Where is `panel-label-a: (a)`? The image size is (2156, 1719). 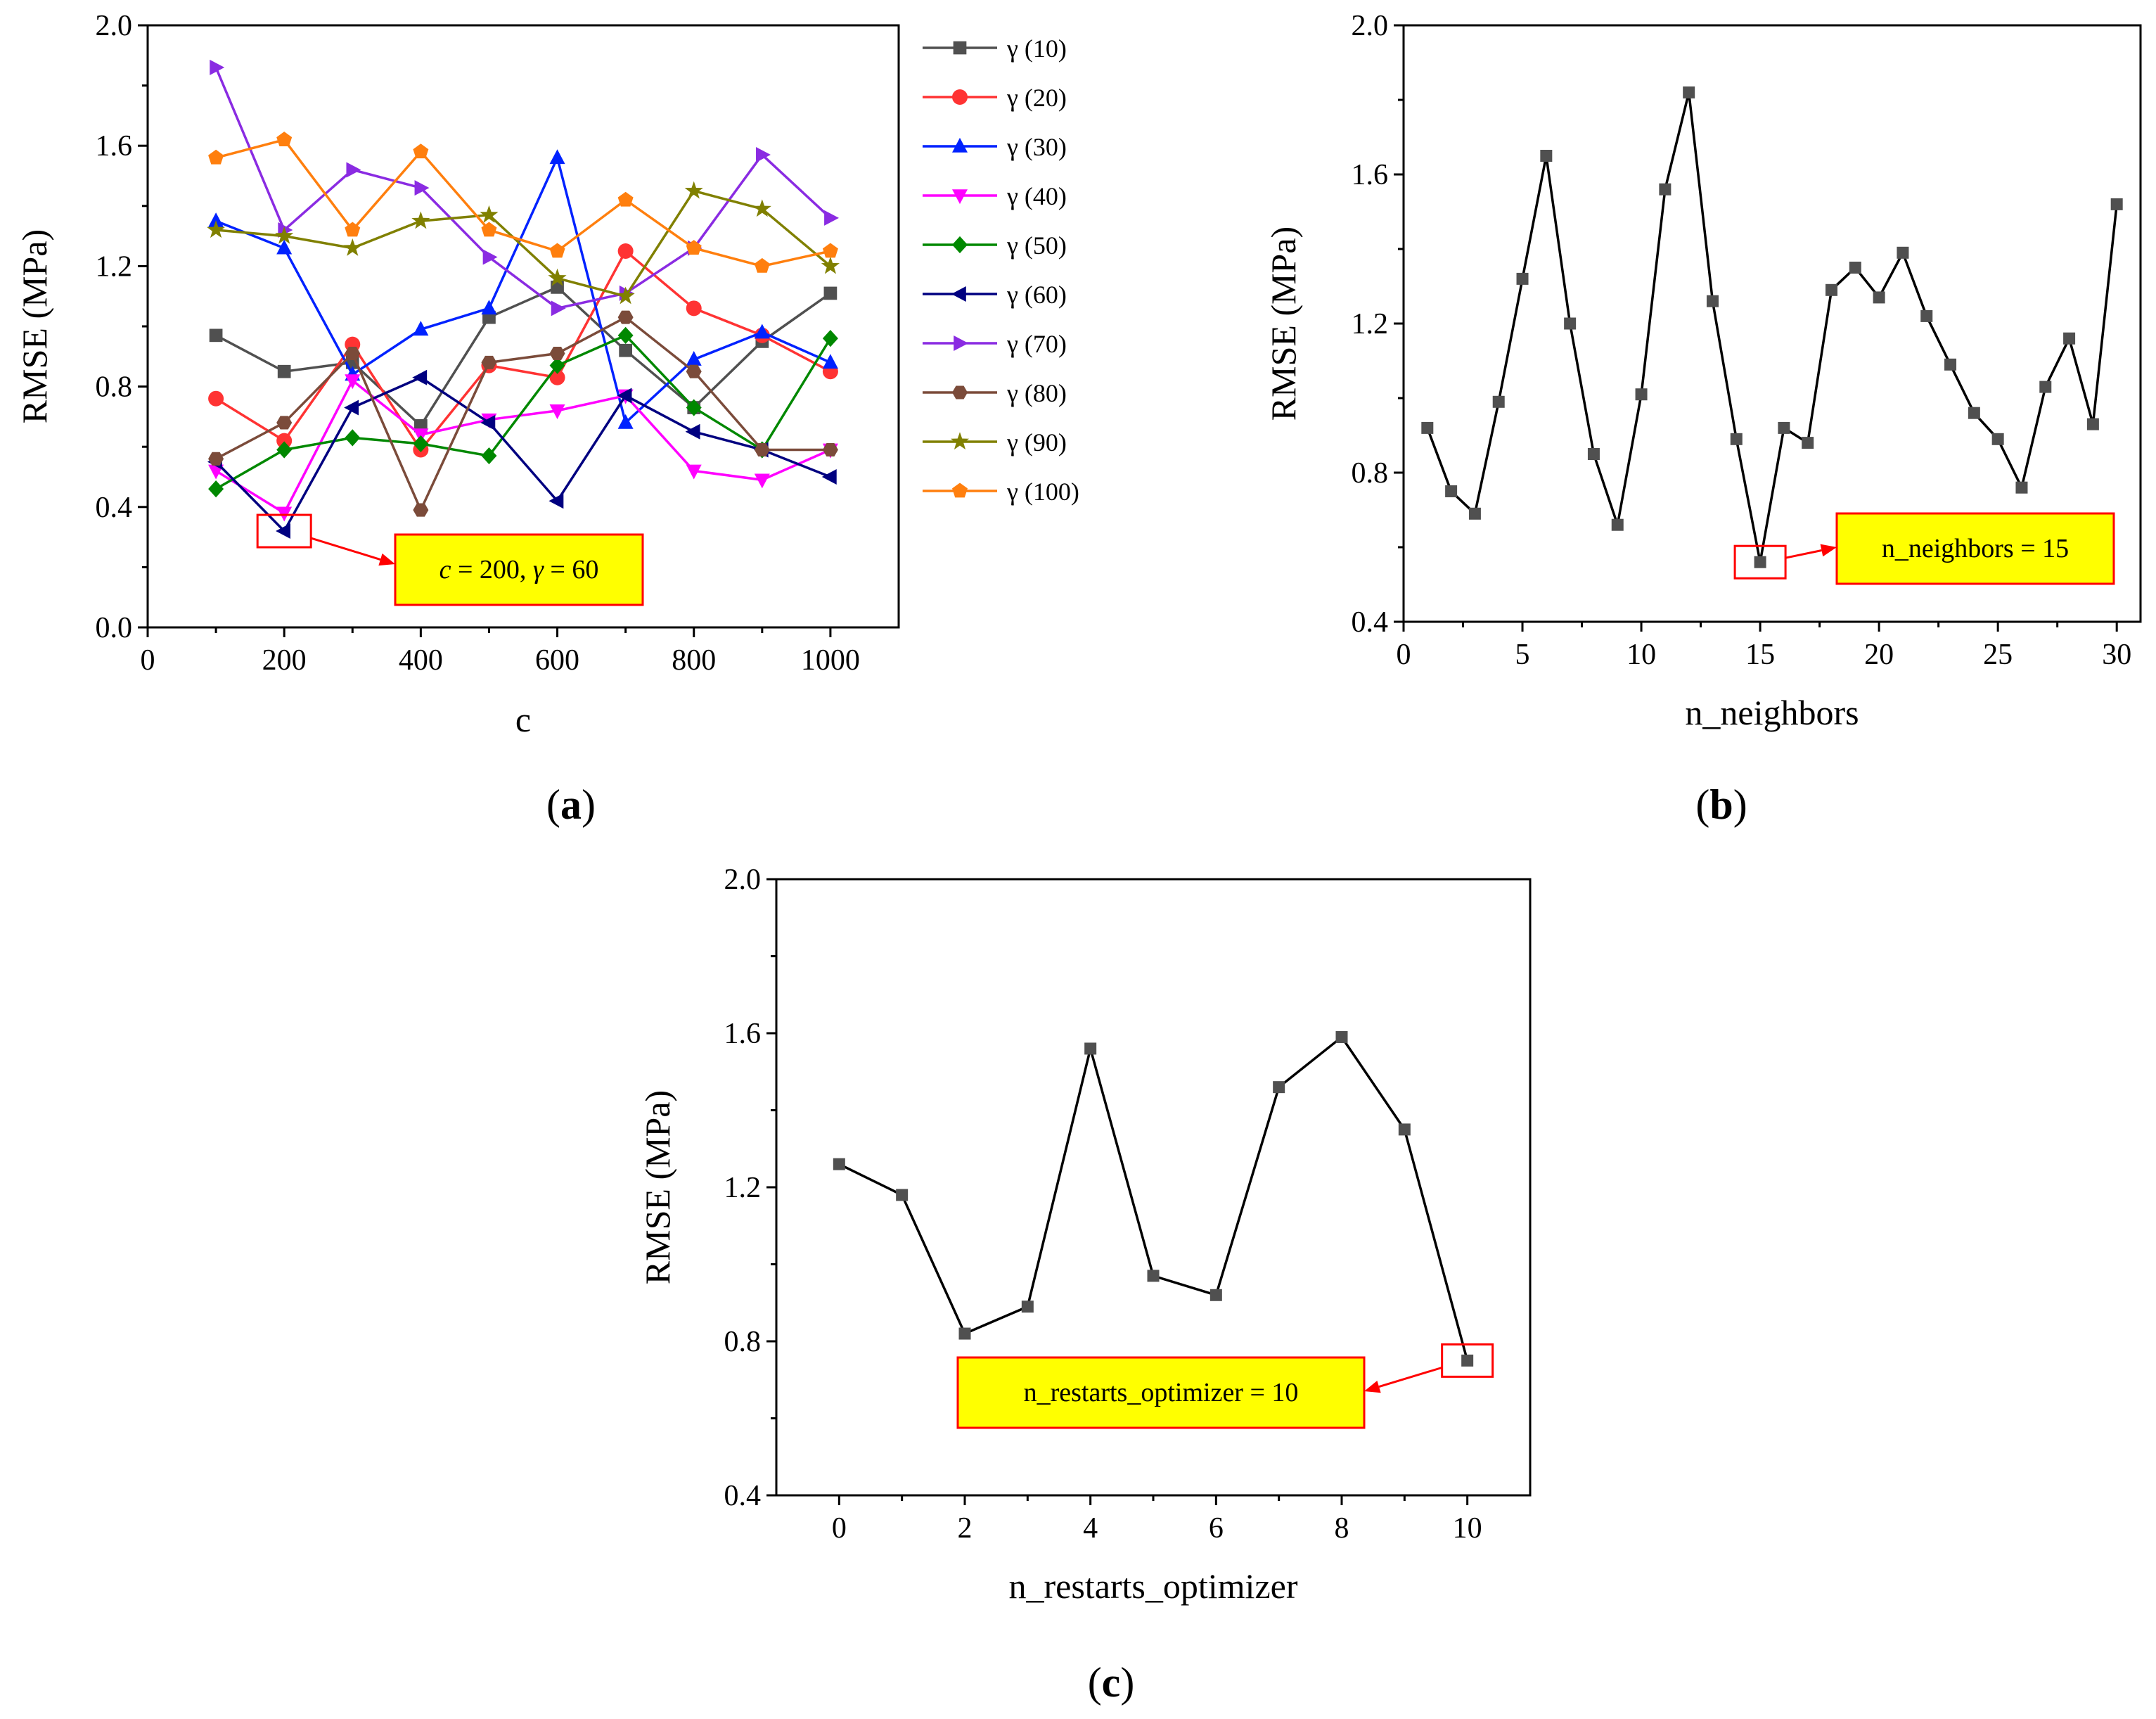
panel-label-a: (a) is located at coordinates (571, 804).